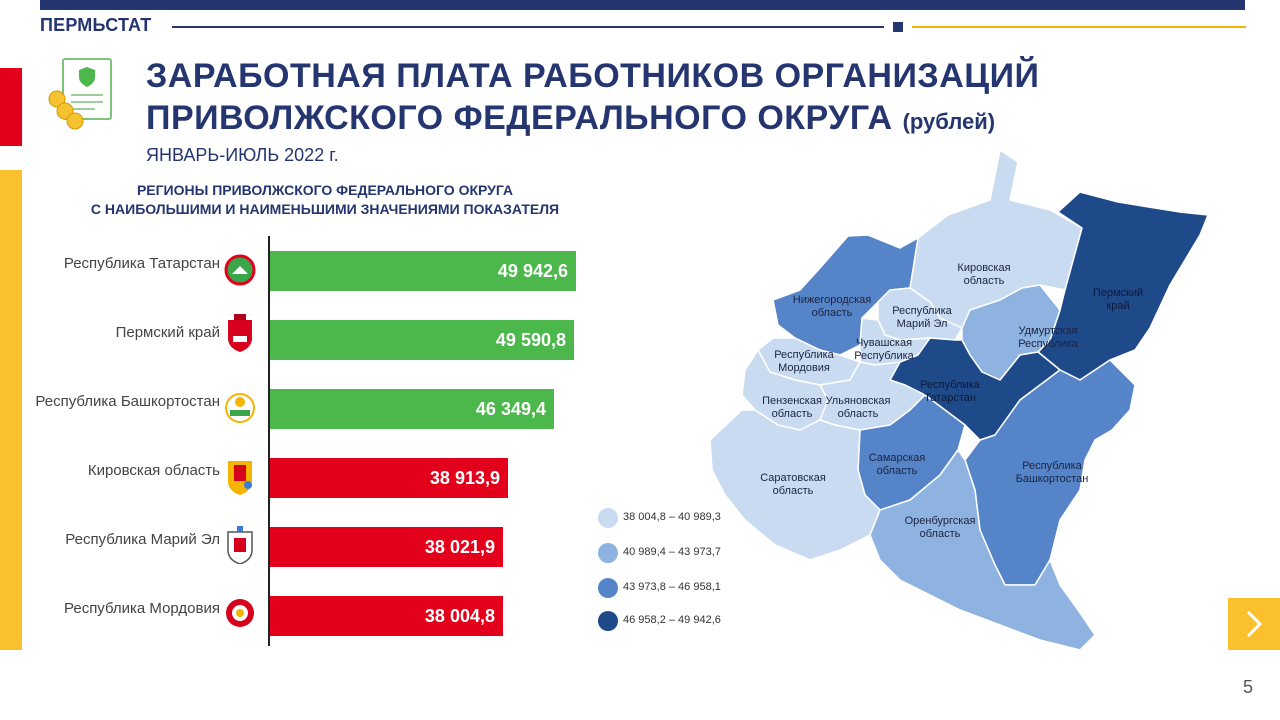 This screenshot has height=720, width=1280. What do you see at coordinates (530, 340) in the screenshot?
I see `bar-value-label: 49 590,8` at bounding box center [530, 340].